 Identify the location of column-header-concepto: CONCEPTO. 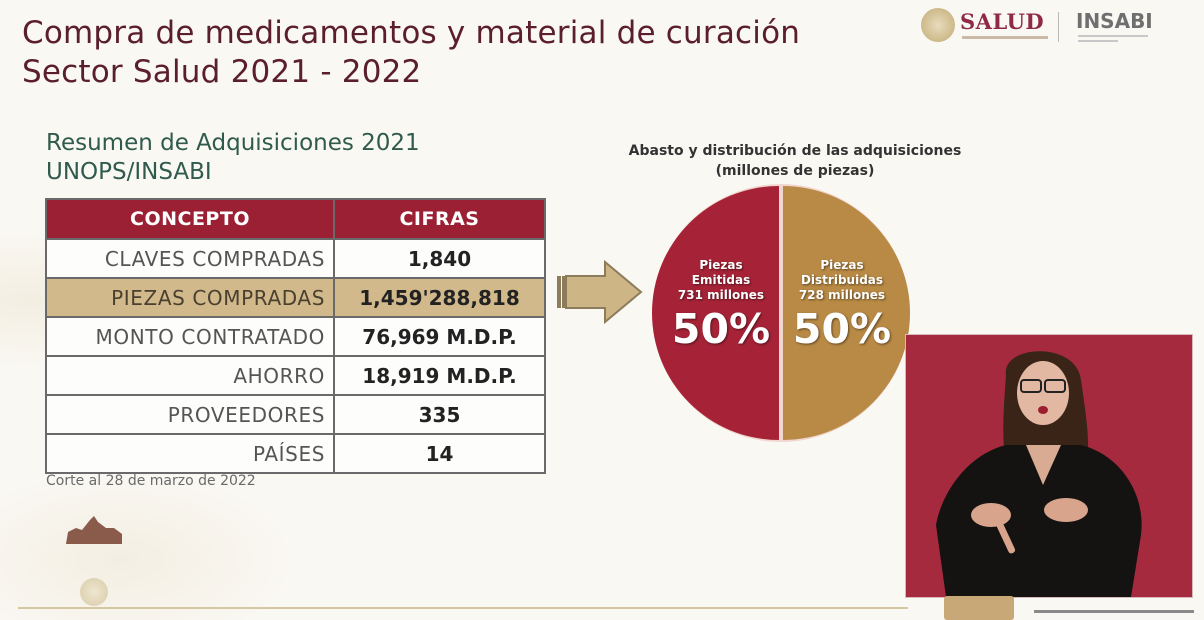
(190, 219).